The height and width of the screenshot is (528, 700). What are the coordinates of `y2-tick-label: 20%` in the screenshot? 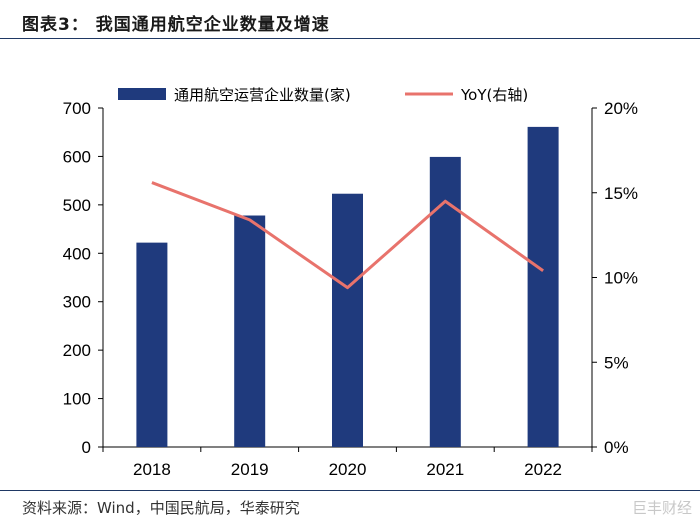 It's located at (621, 108).